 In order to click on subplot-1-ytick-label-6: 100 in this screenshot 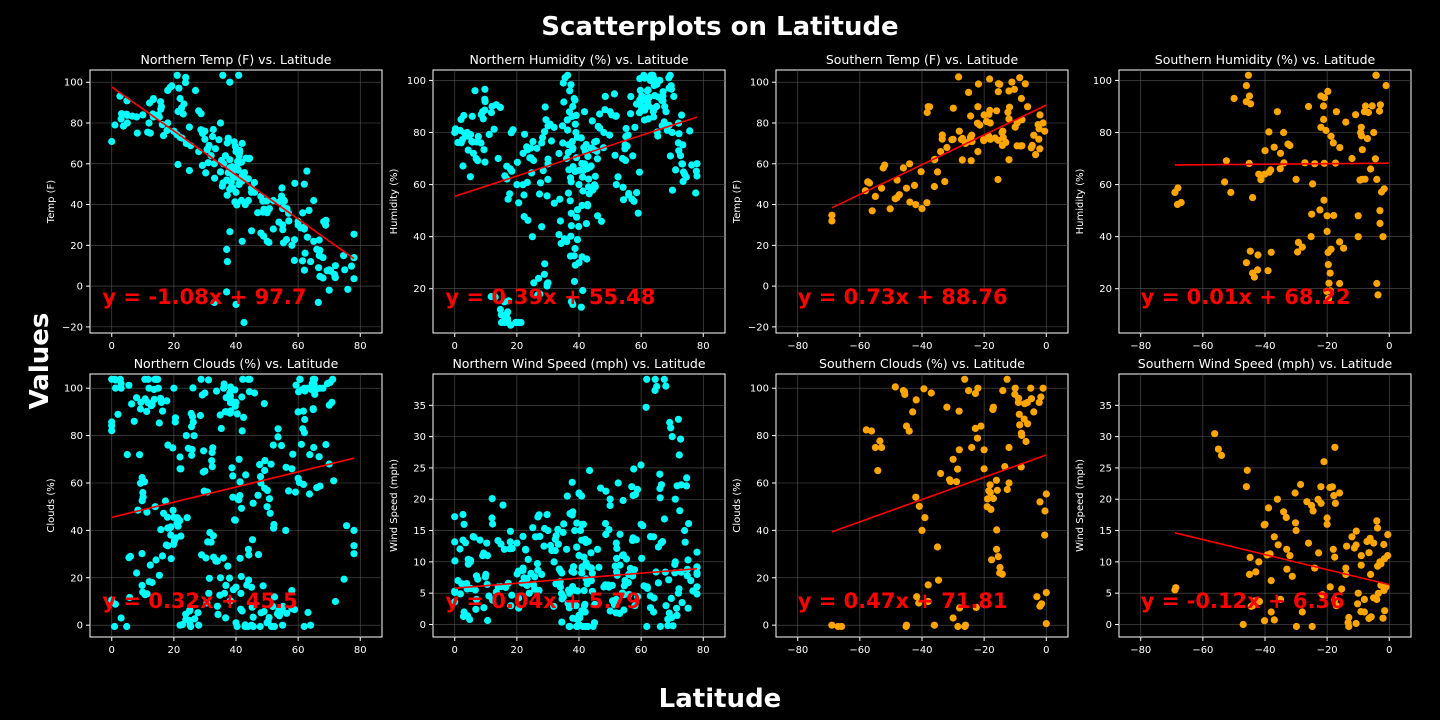, I will do `click(73, 83)`.